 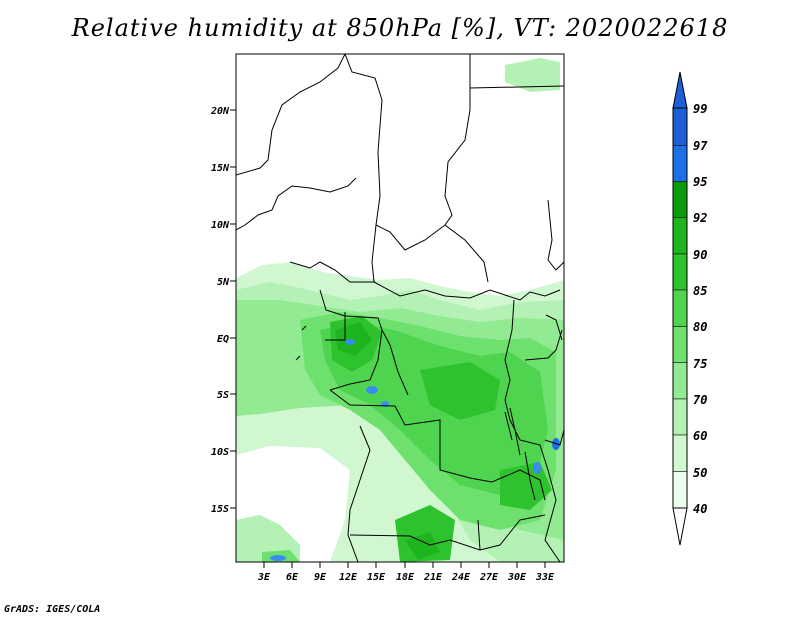 What do you see at coordinates (700, 400) in the screenshot?
I see `colorbar-label: 70` at bounding box center [700, 400].